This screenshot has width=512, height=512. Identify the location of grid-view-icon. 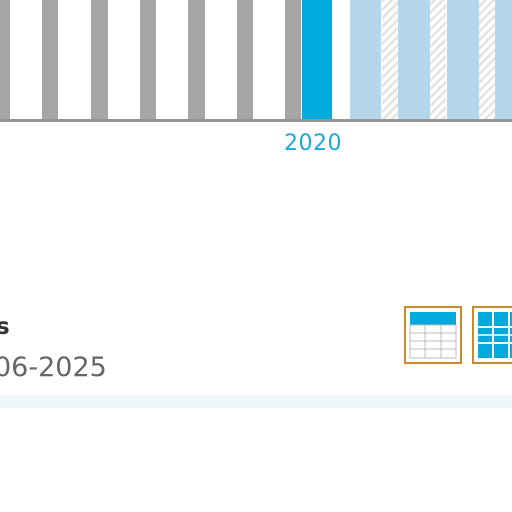
(495, 335).